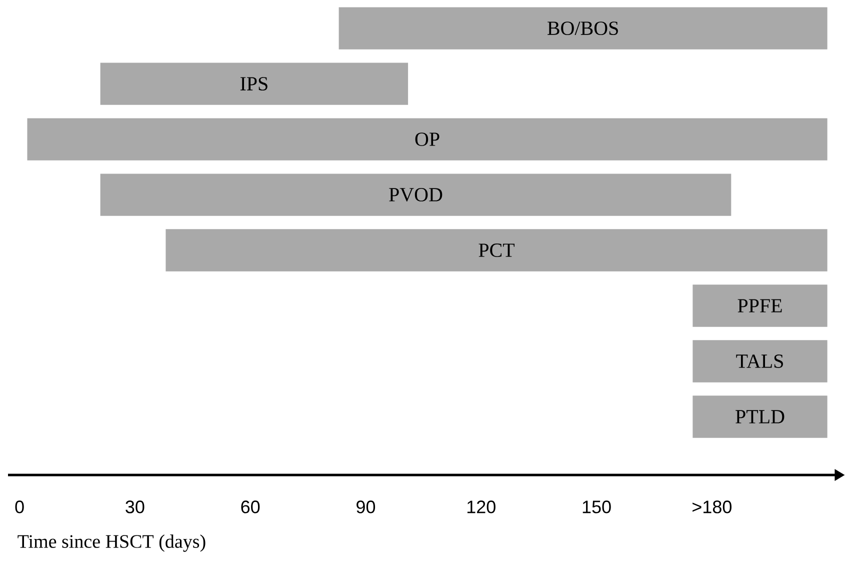 Image resolution: width=845 pixels, height=565 pixels. I want to click on x-tick-label: 0, so click(19, 507).